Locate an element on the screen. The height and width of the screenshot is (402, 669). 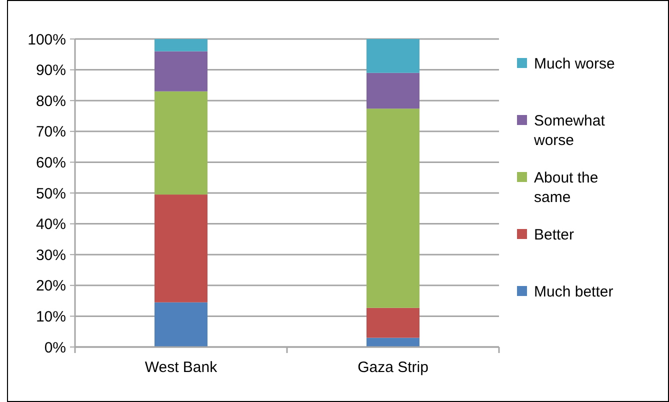
y-tick-label: 20% is located at coordinates (51, 286).